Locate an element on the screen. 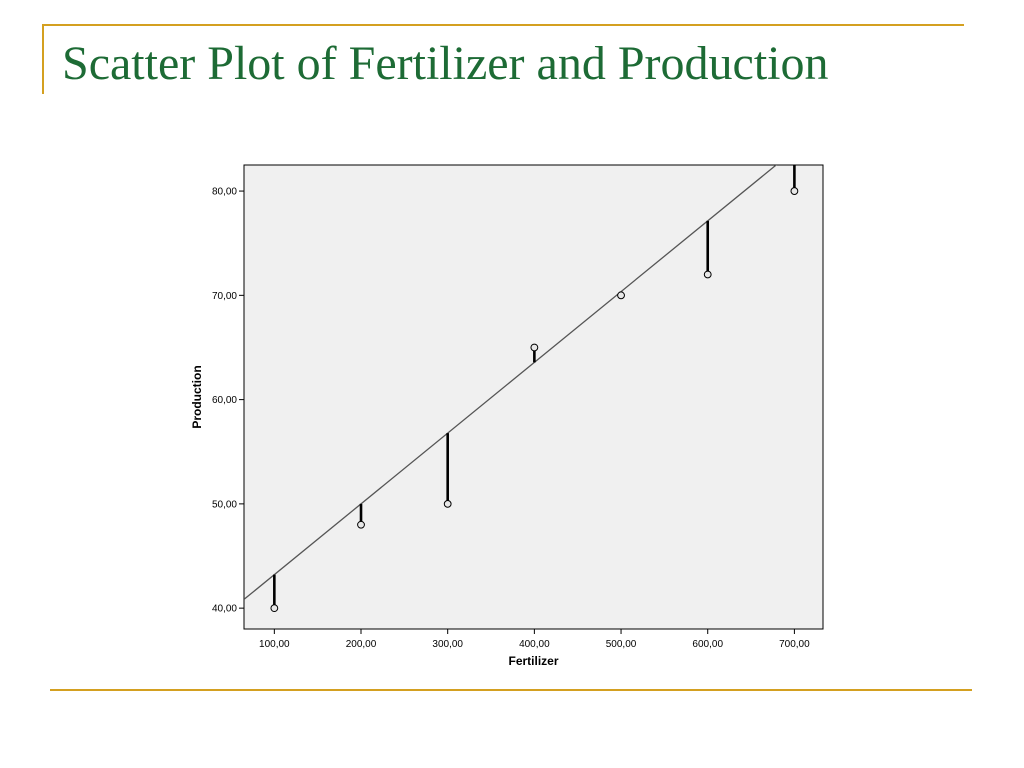  x-tick-label: 400,00 is located at coordinates (534, 644).